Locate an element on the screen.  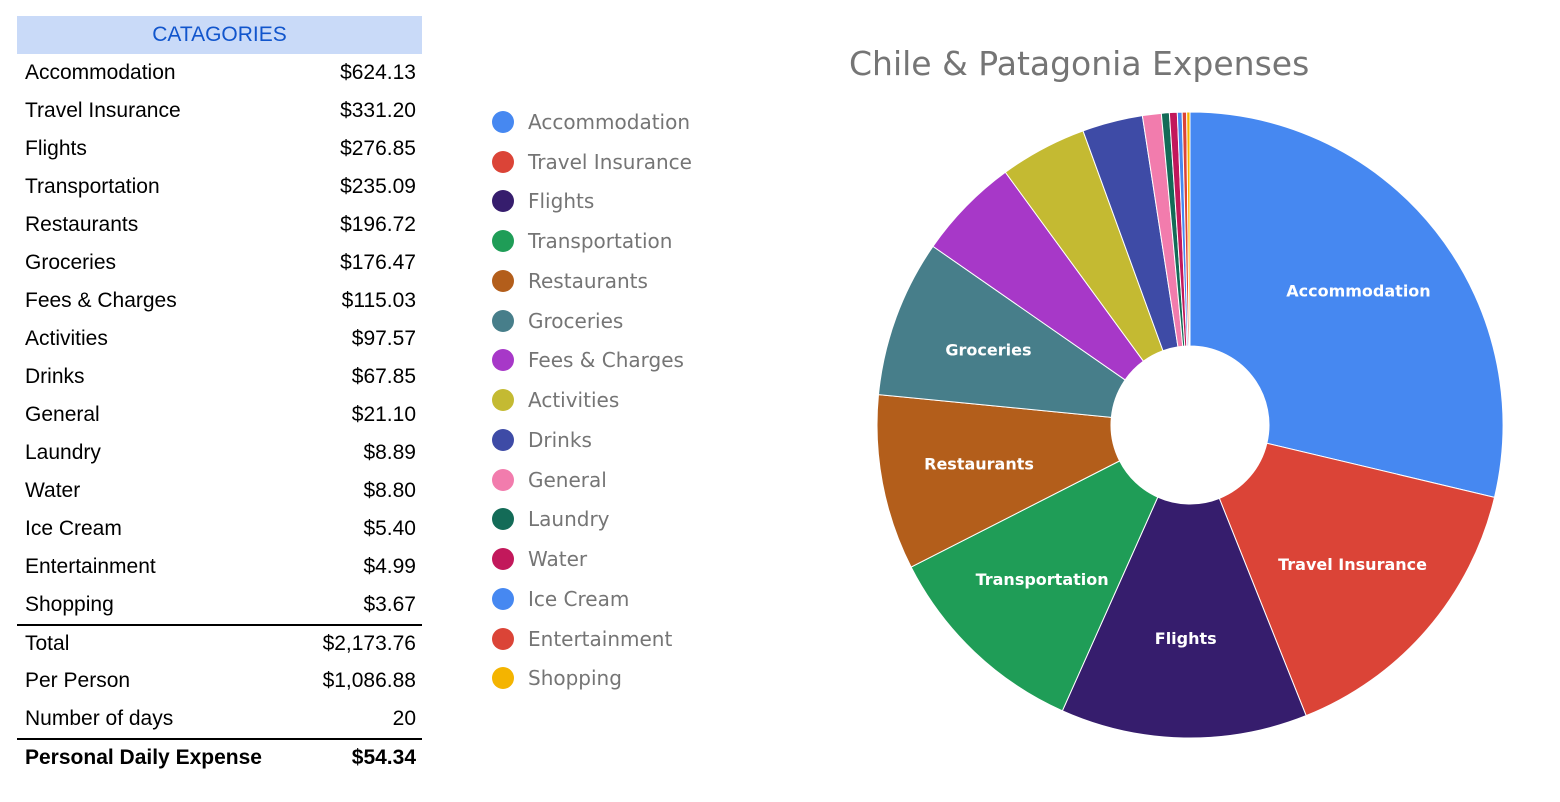
row-value: $276.85 is located at coordinates (378, 148).